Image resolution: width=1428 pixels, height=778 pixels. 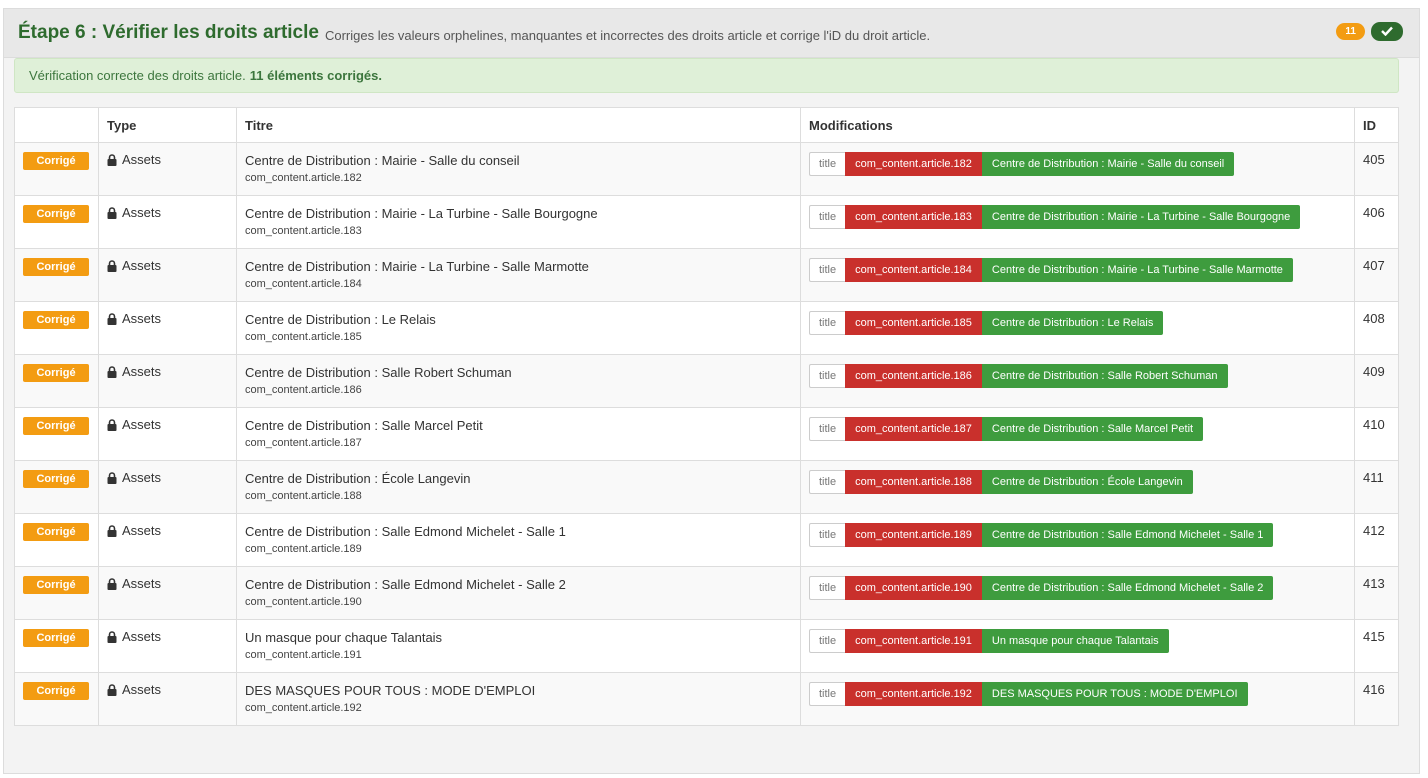 What do you see at coordinates (1376, 434) in the screenshot?
I see `id-cell: 410` at bounding box center [1376, 434].